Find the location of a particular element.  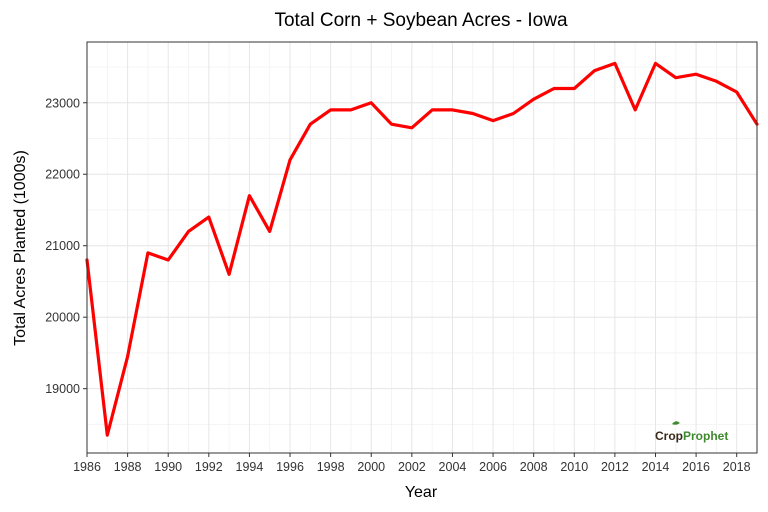

chart-title: Total Corn + Soybean Acres - Iowa is located at coordinates (421, 20).